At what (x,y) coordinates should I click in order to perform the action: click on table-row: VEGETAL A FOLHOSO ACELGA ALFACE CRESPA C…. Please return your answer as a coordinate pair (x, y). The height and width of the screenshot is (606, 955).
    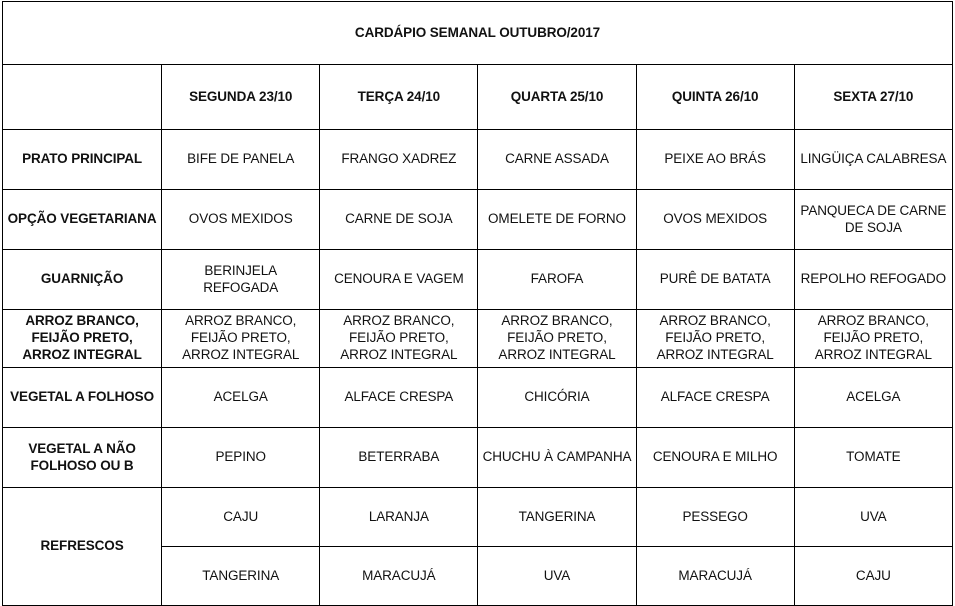
    Looking at the image, I should click on (477, 397).